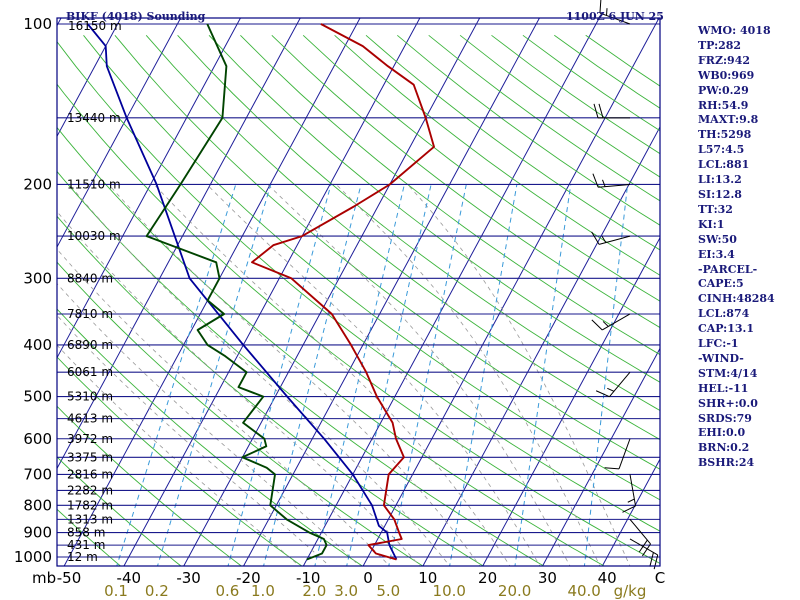 This screenshot has height=600, width=800. Describe the element at coordinates (69, 578) in the screenshot. I see `temperature-tick-label: -50` at that location.